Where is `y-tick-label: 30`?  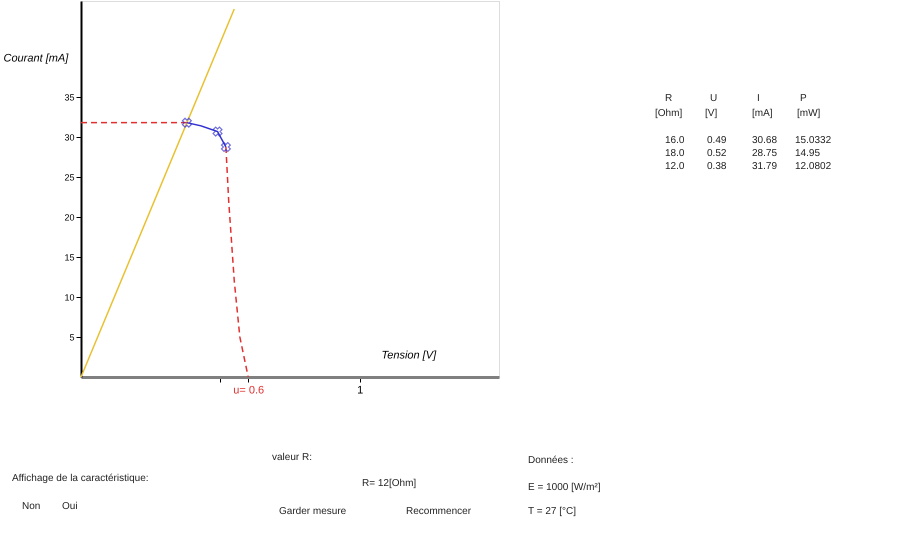
y-tick-label: 30 is located at coordinates (69, 137).